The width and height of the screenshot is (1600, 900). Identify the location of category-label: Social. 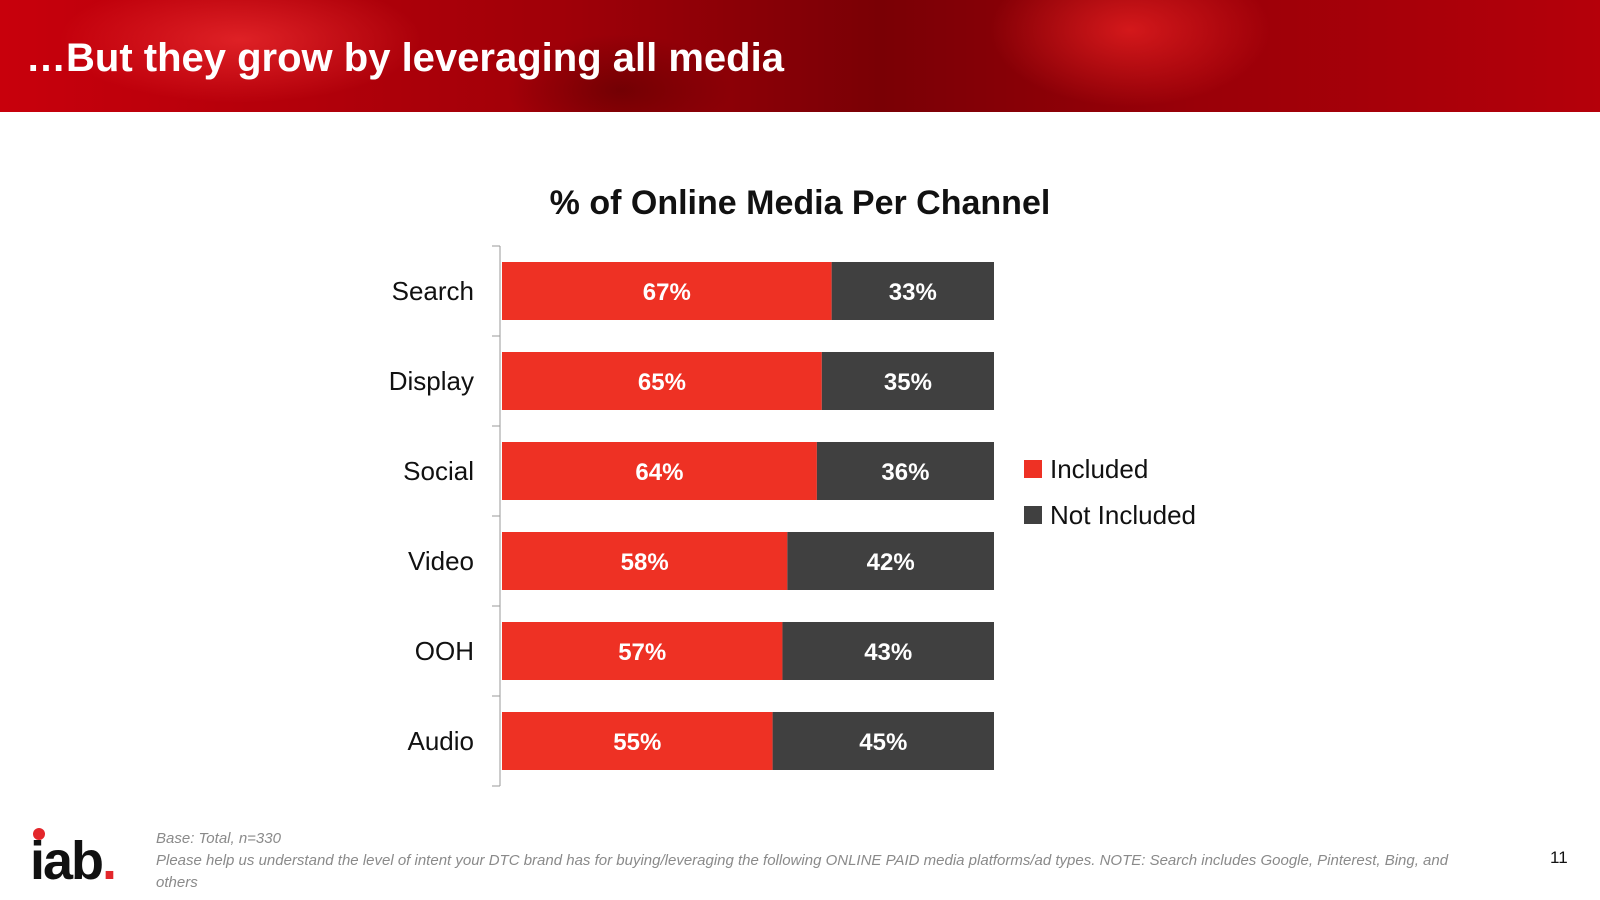
(438, 471).